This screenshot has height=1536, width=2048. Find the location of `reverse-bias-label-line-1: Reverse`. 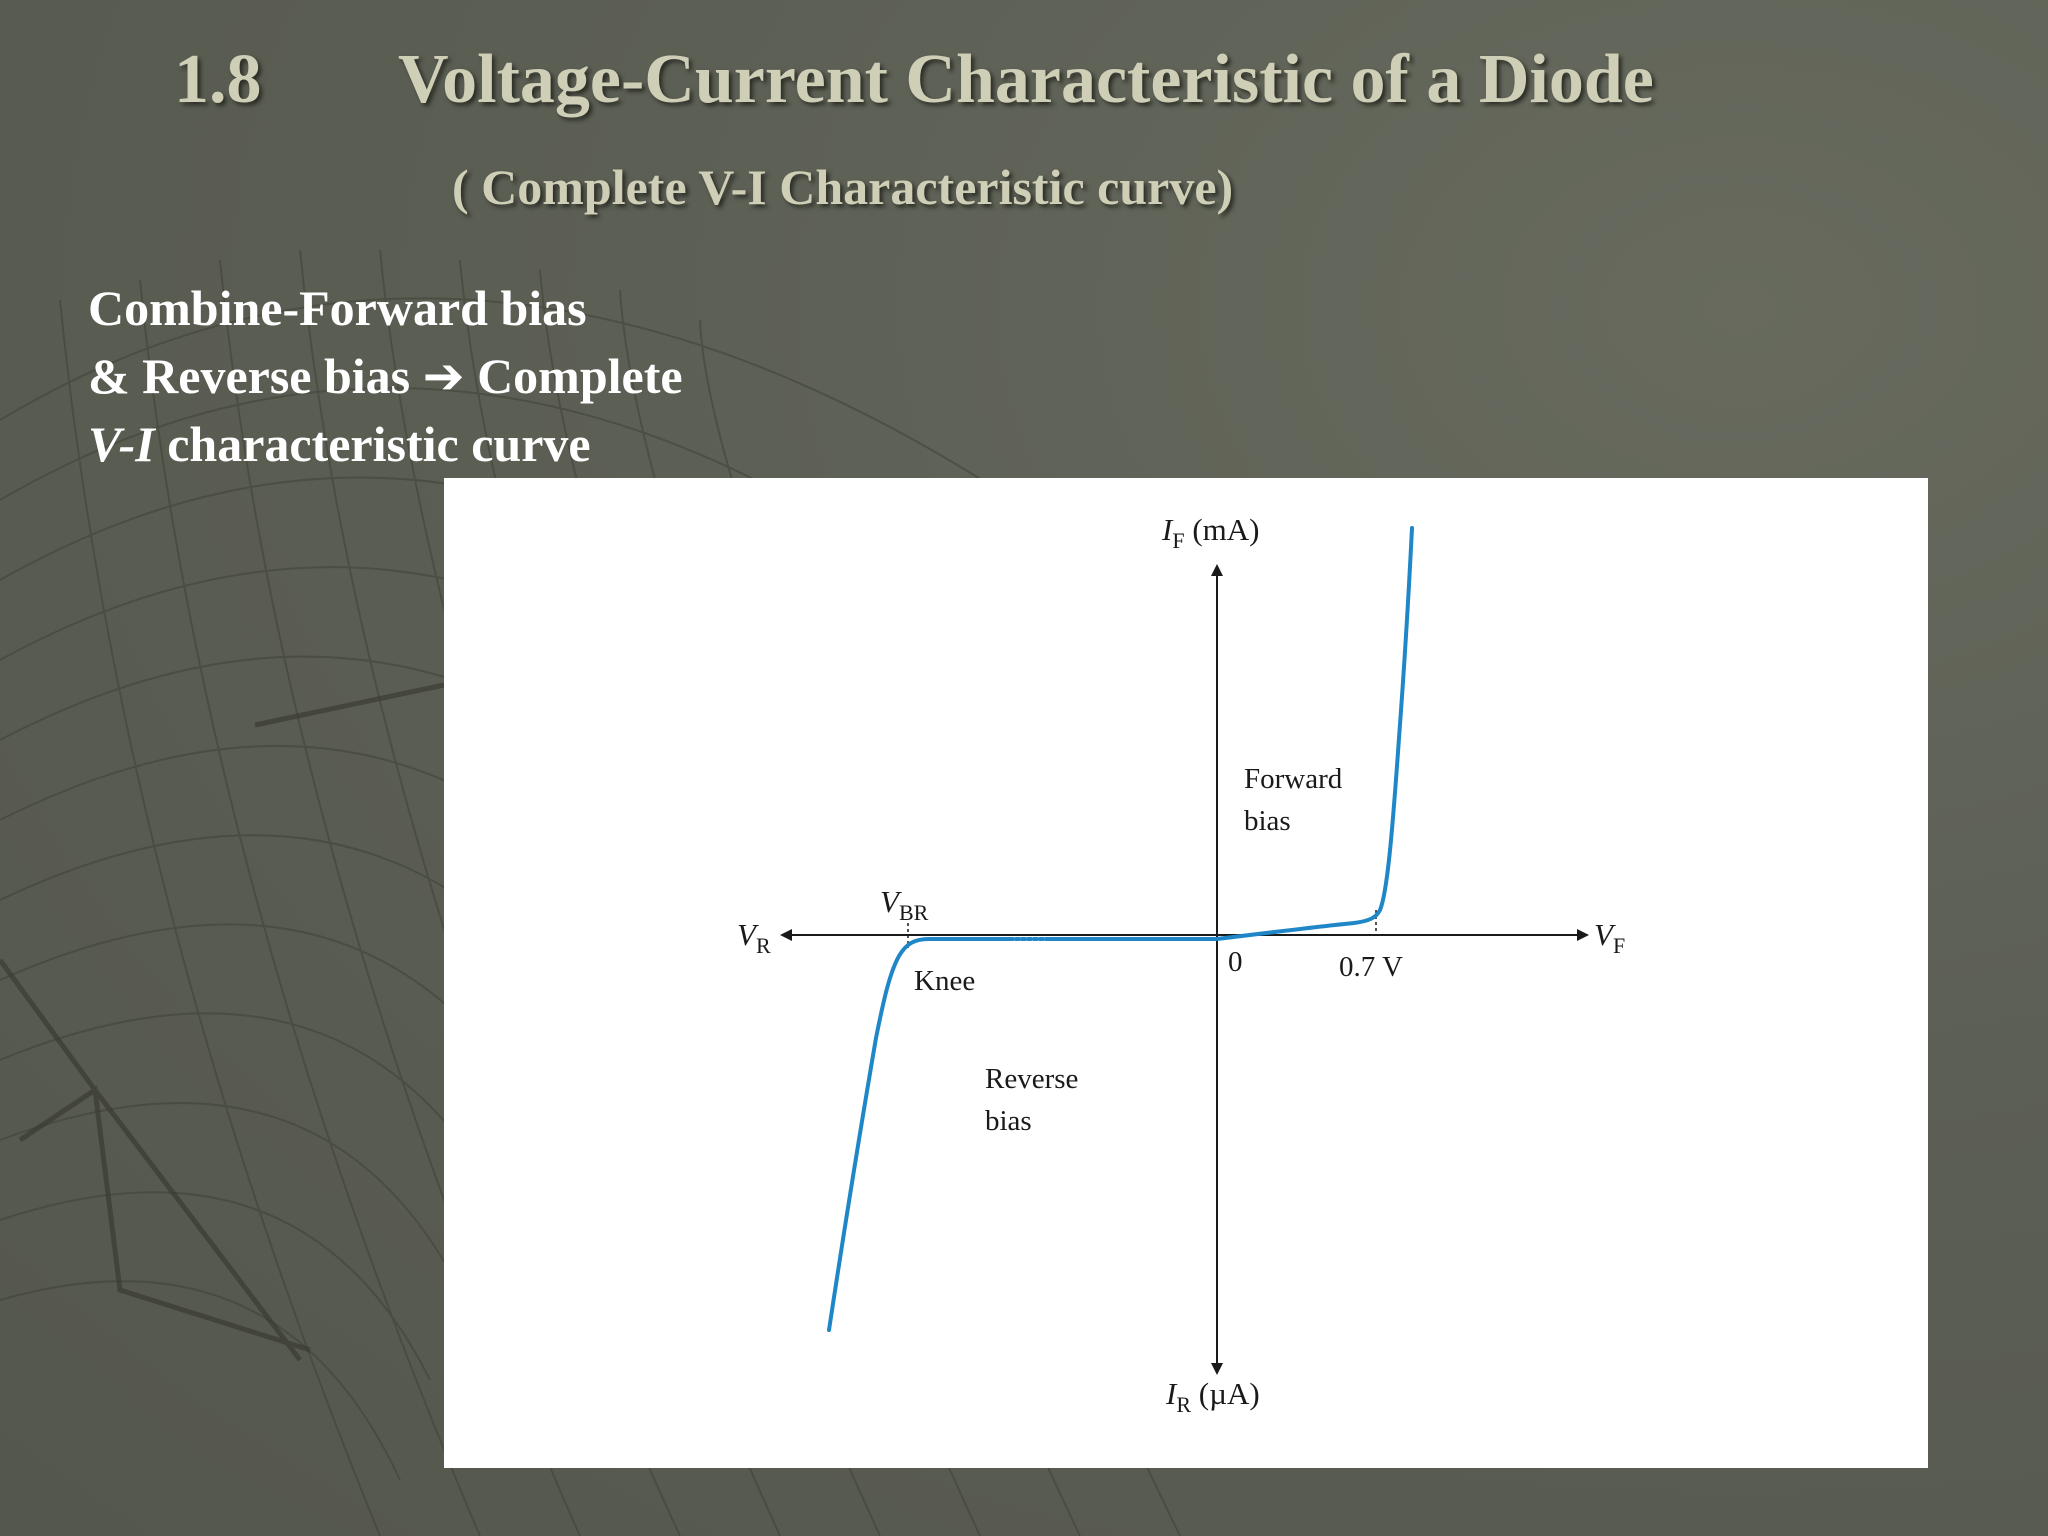

reverse-bias-label-line-1: Reverse is located at coordinates (1031, 1079).